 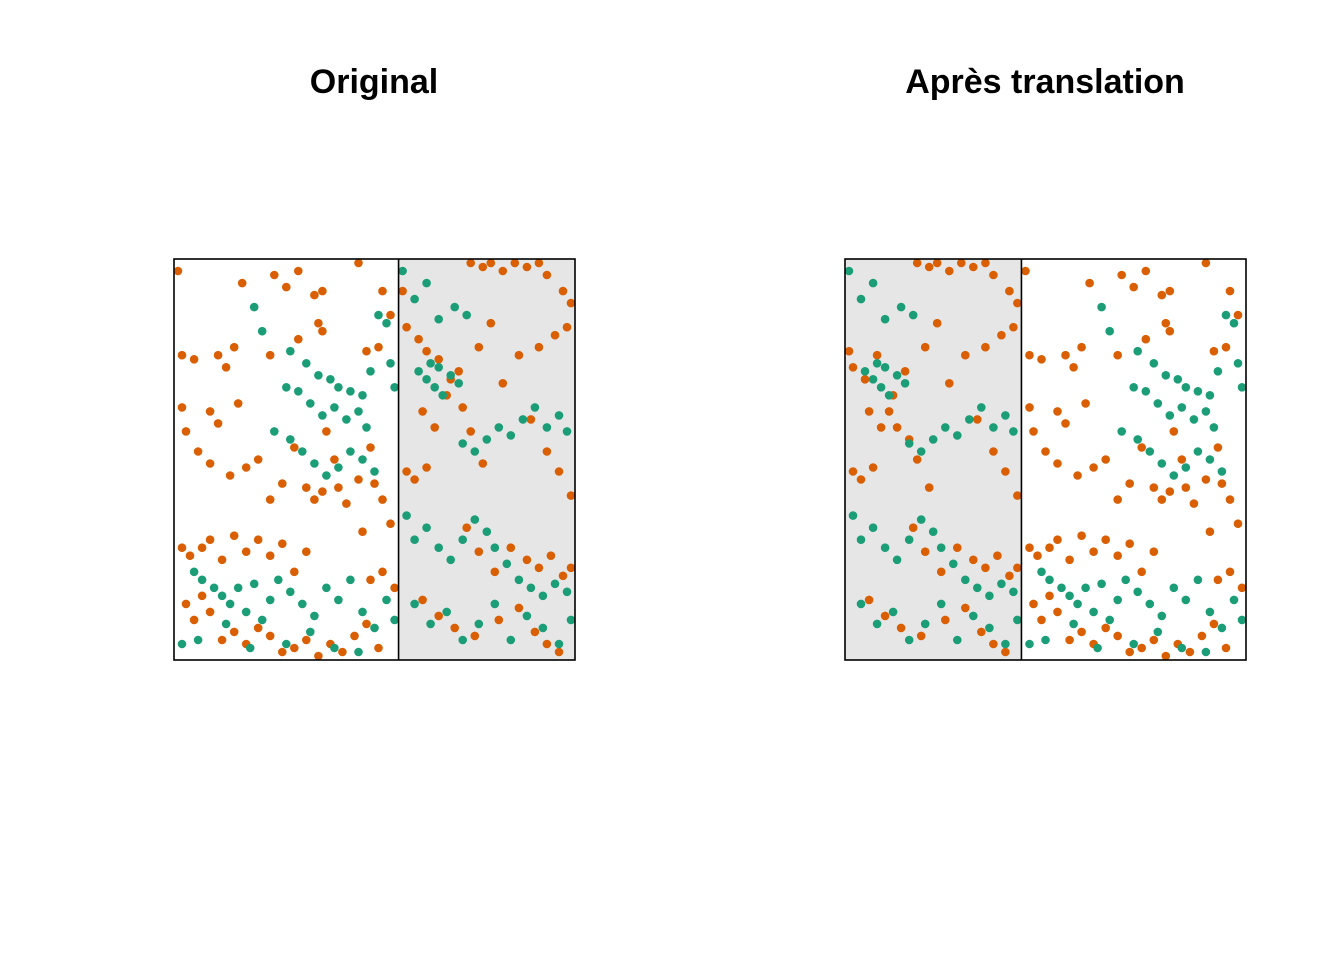 What do you see at coordinates (374, 459) in the screenshot?
I see `points-layer` at bounding box center [374, 459].